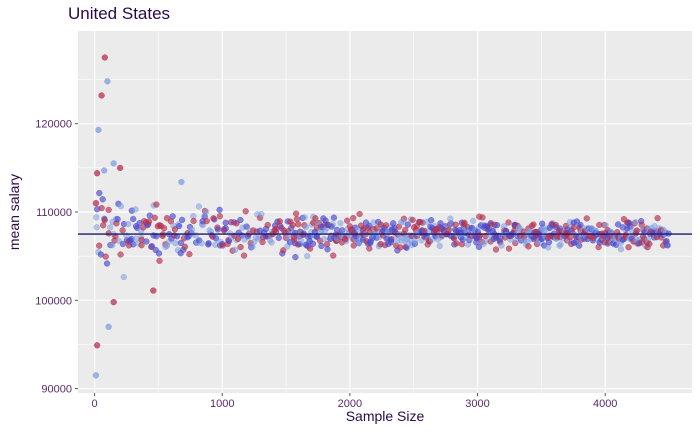  I want to click on x-tick-label: 2000, so click(350, 404).